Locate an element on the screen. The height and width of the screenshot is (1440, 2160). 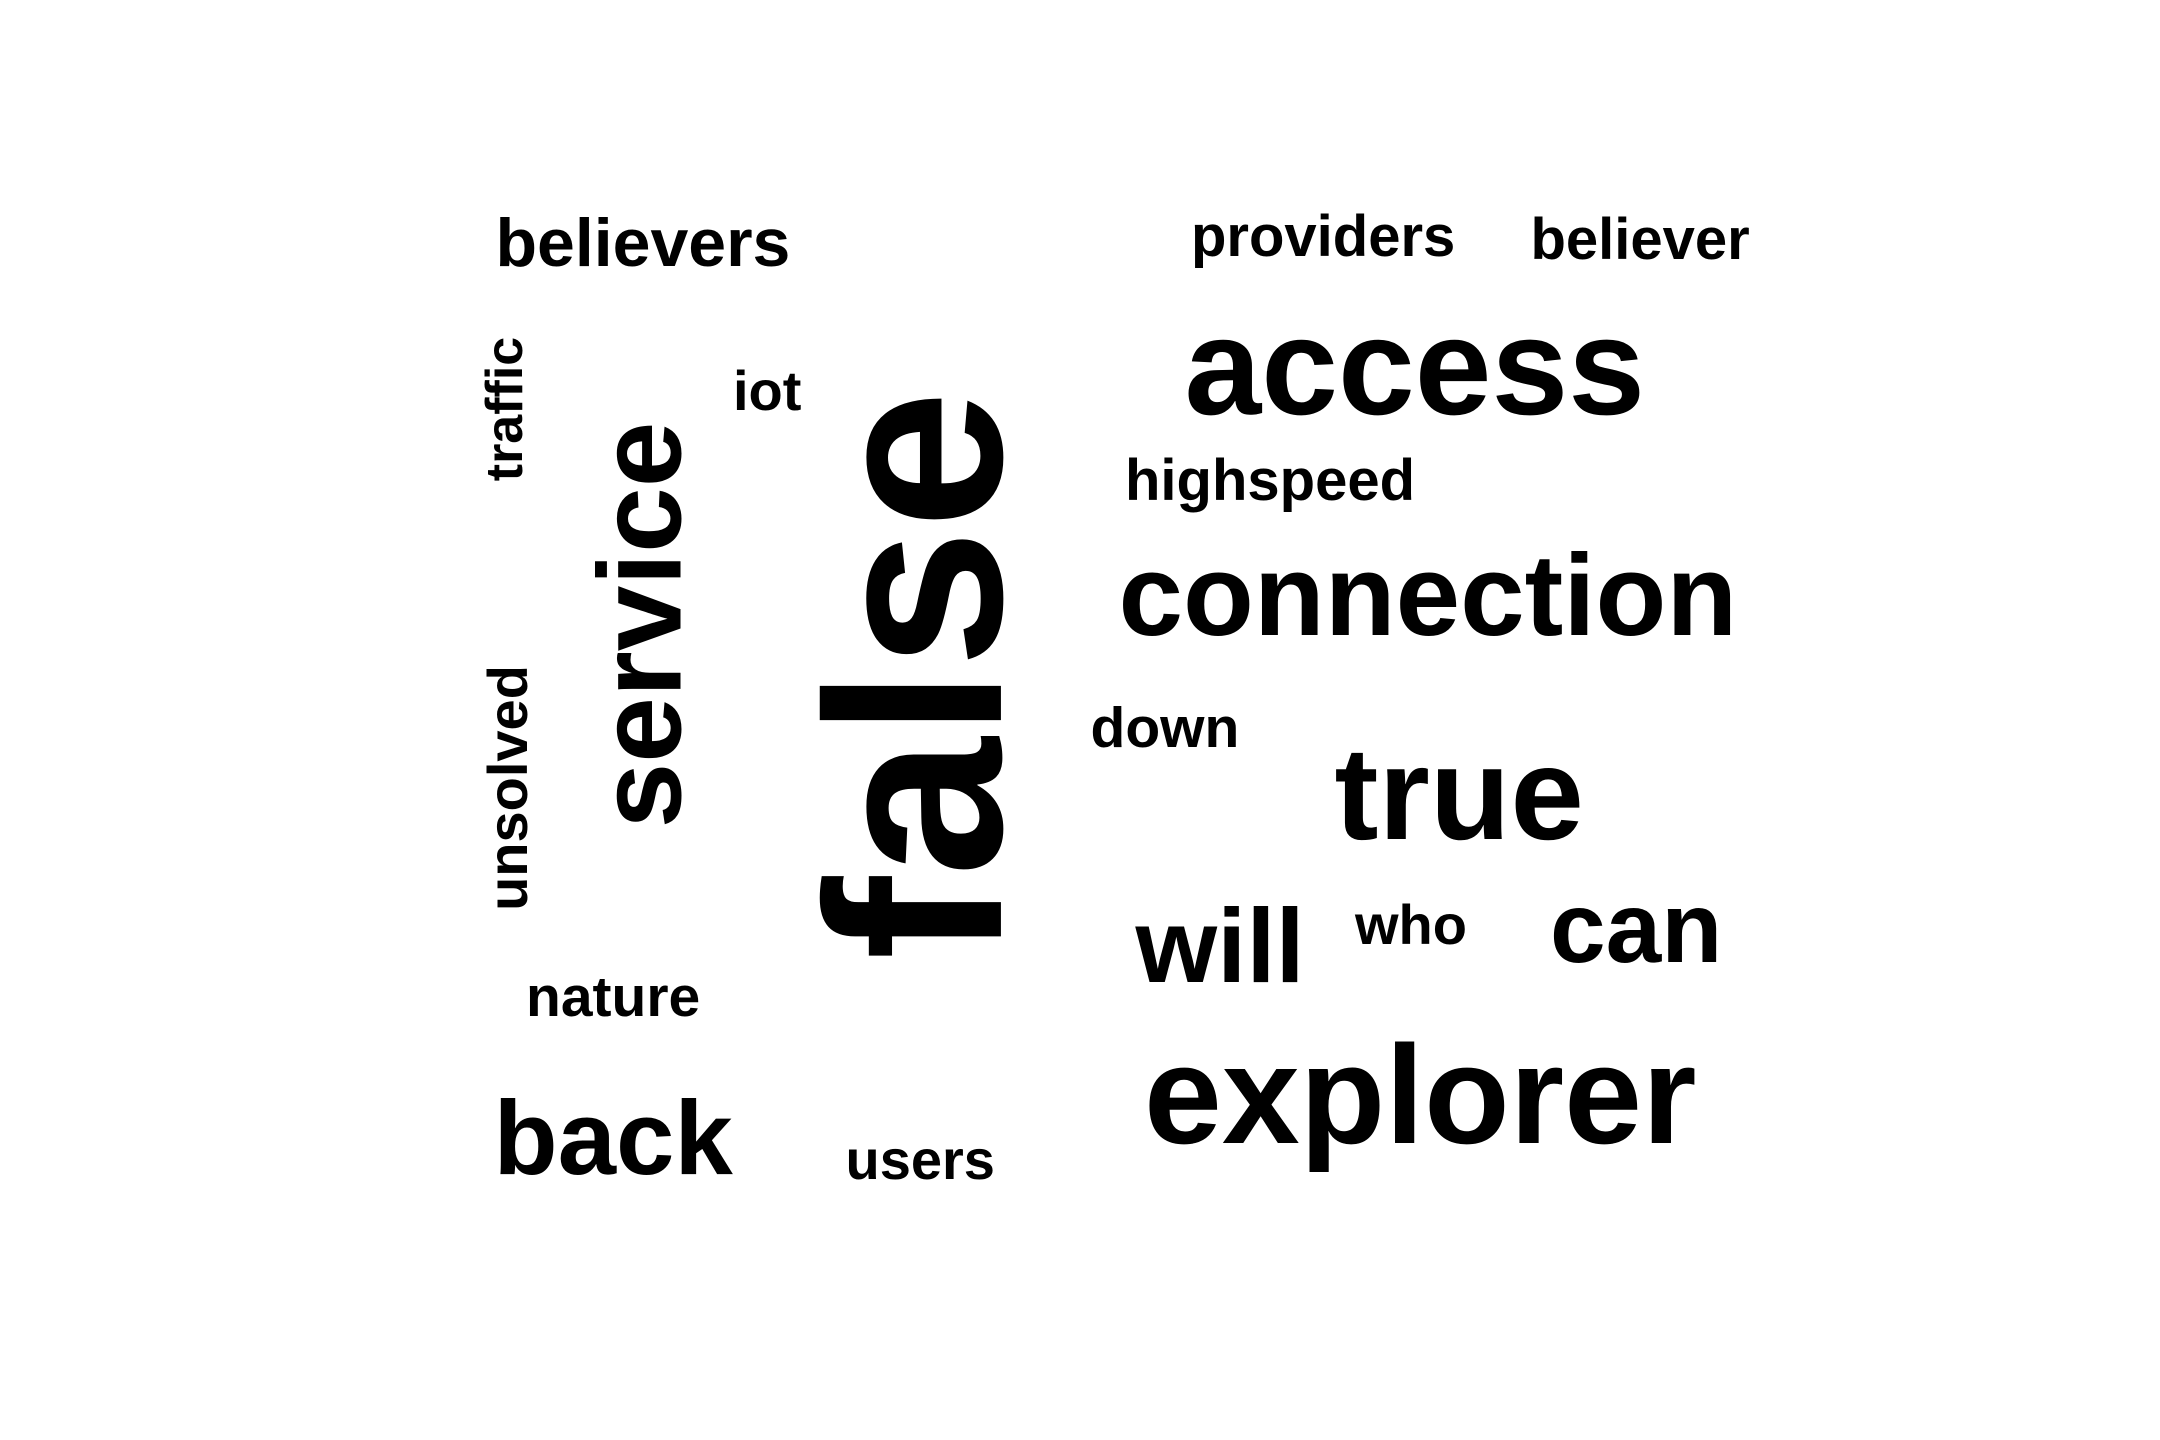
word-false: false is located at coordinates (914, 675).